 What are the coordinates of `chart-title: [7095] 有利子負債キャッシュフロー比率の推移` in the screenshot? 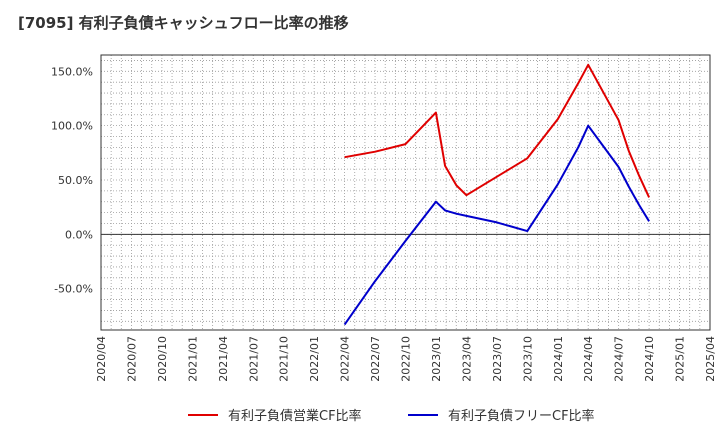 It's located at (183, 23).